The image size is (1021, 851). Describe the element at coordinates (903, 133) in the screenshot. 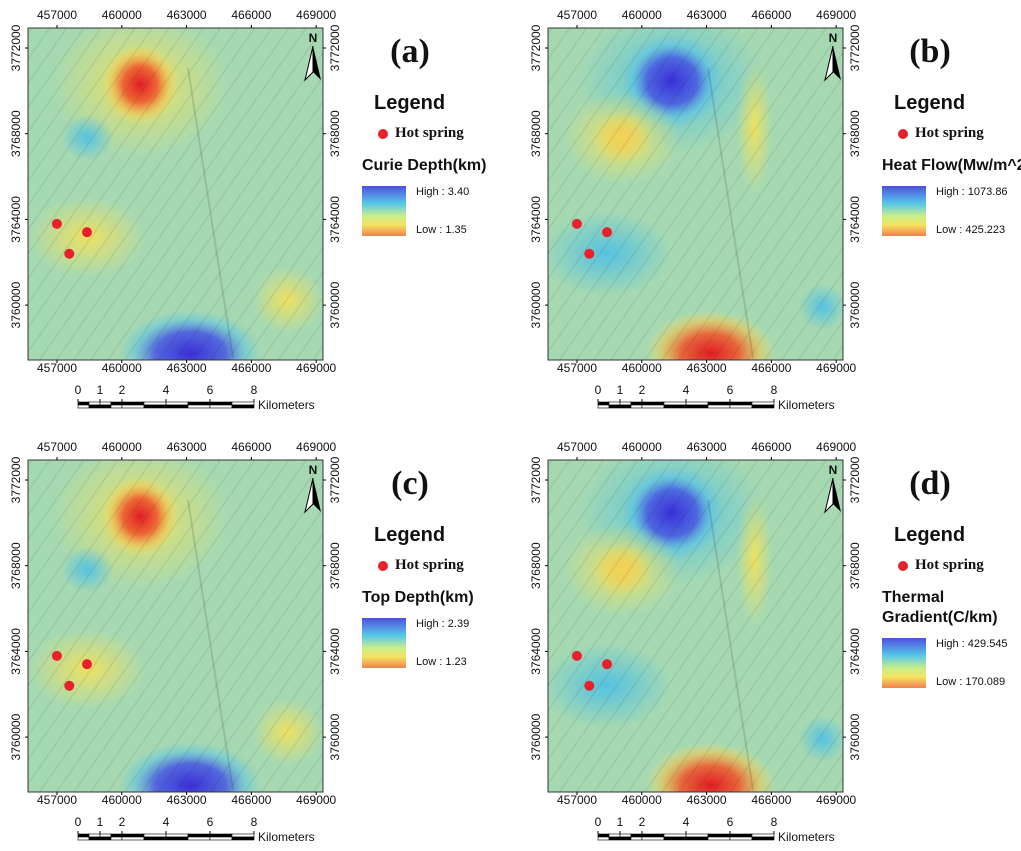

I see `legend-dot` at that location.